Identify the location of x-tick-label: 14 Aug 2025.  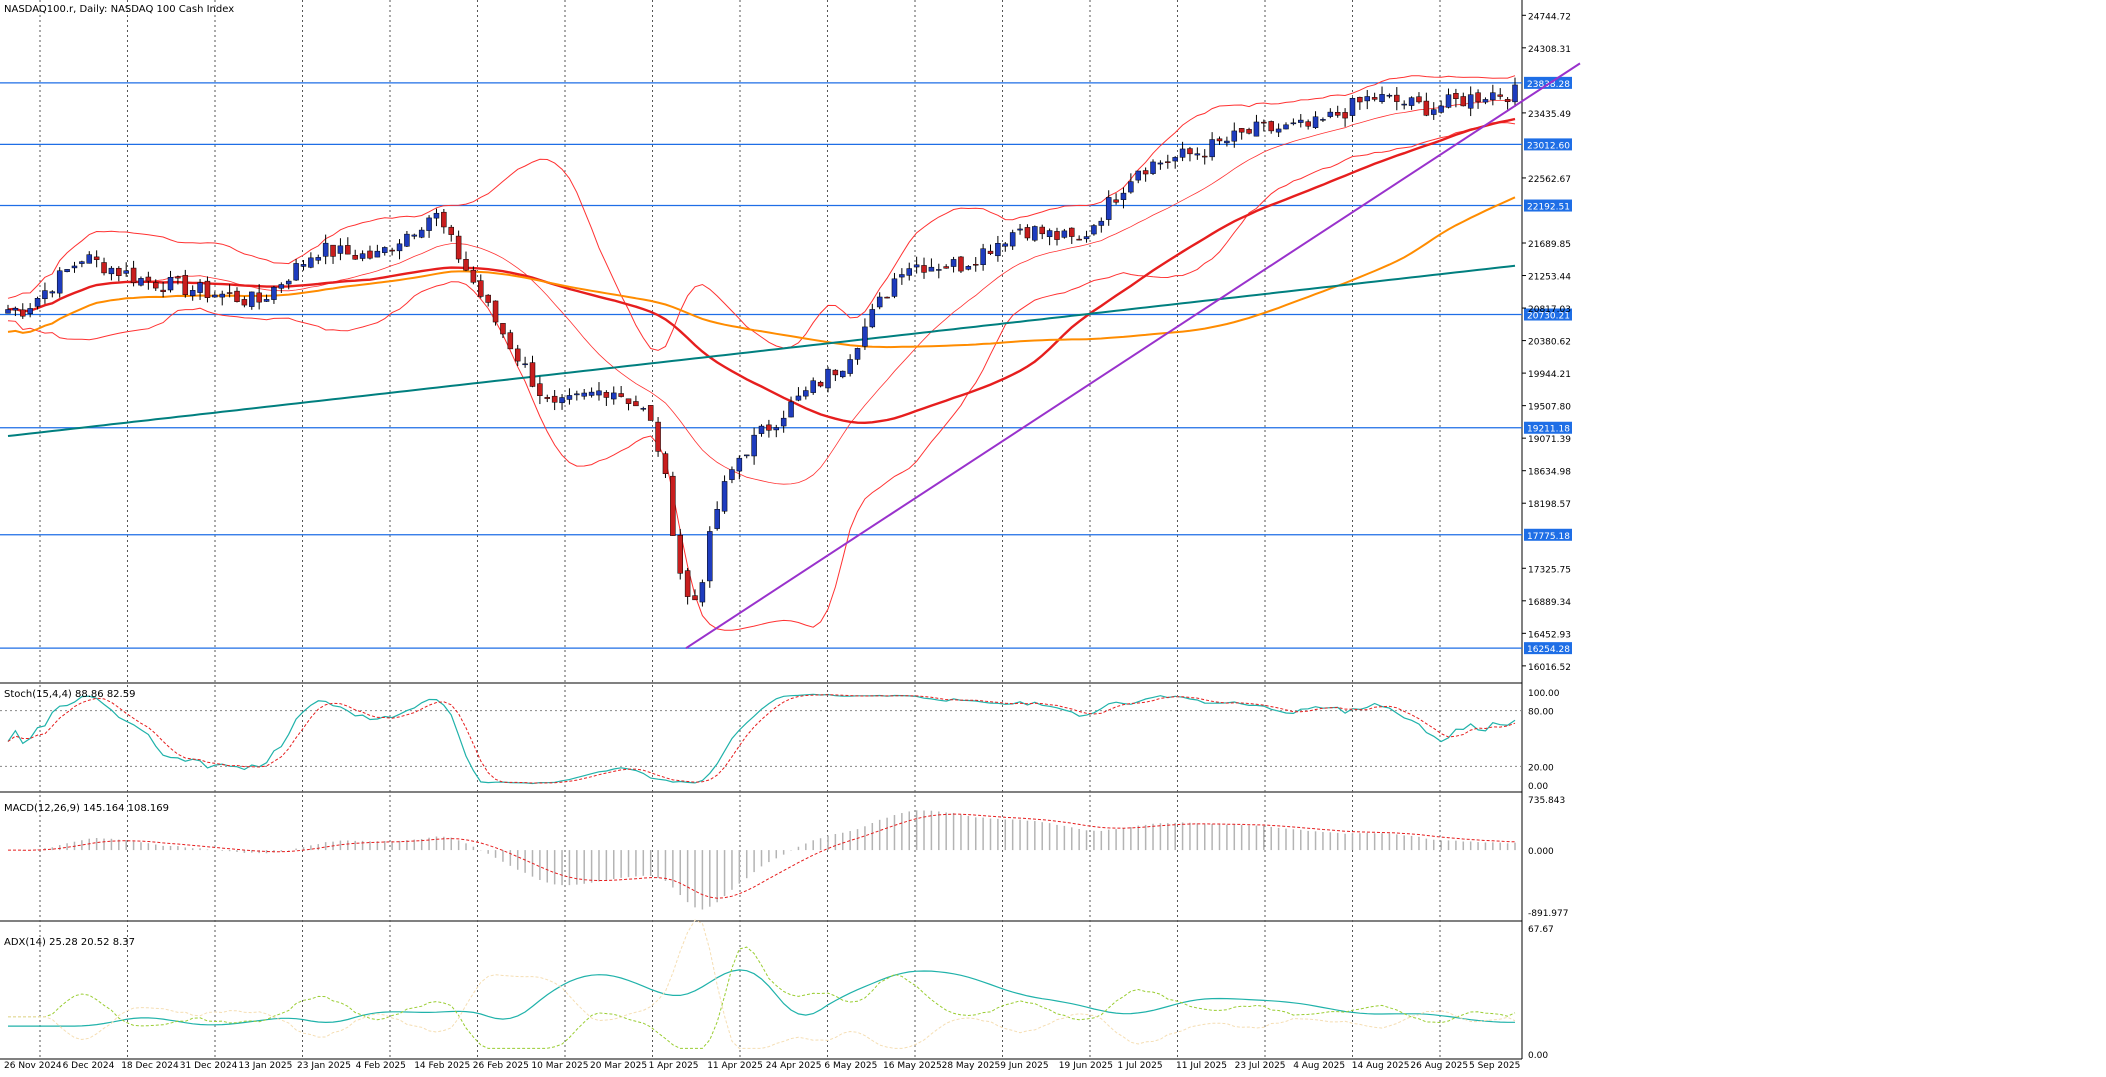
(1381, 1066).